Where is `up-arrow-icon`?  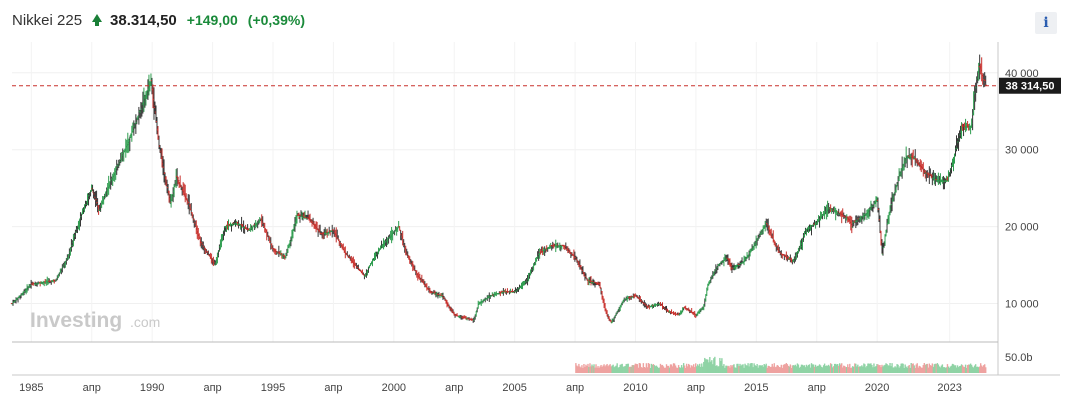
up-arrow-icon is located at coordinates (97, 20).